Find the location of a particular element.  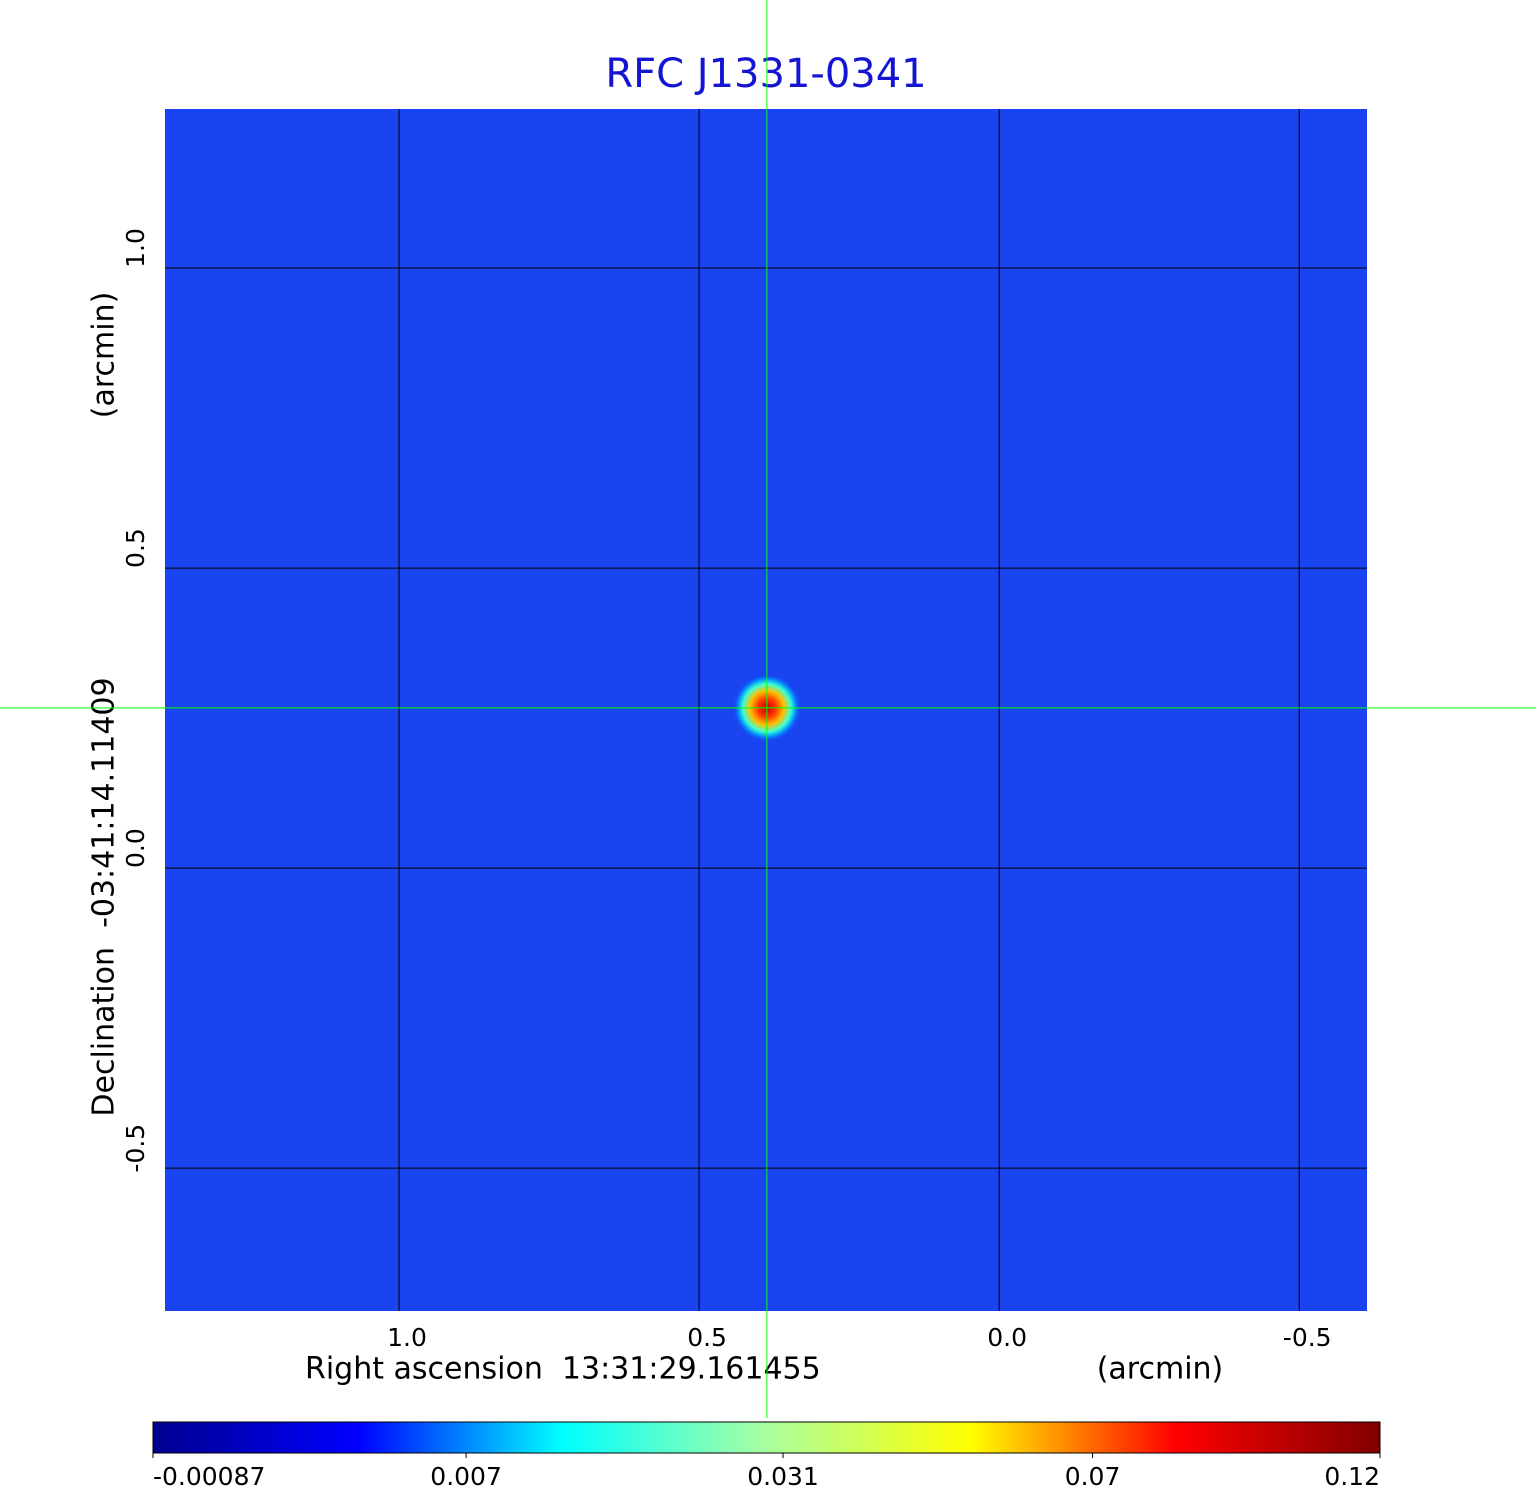

colorbar-tick-label: 0.12 is located at coordinates (1352, 1476).